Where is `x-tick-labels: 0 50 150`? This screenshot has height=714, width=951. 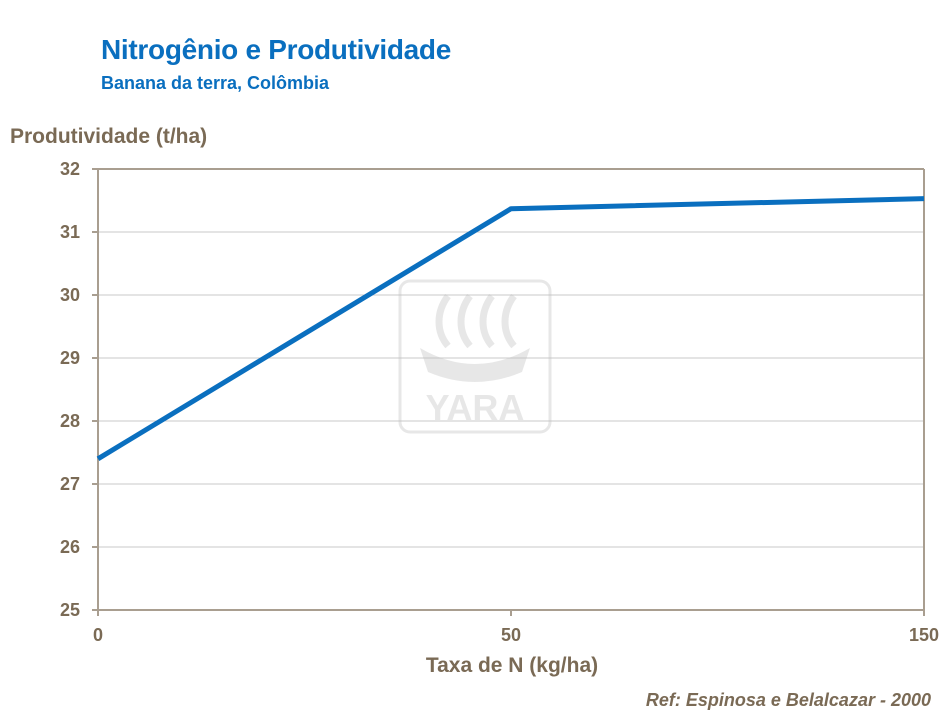 x-tick-labels: 0 50 150 is located at coordinates (516, 635).